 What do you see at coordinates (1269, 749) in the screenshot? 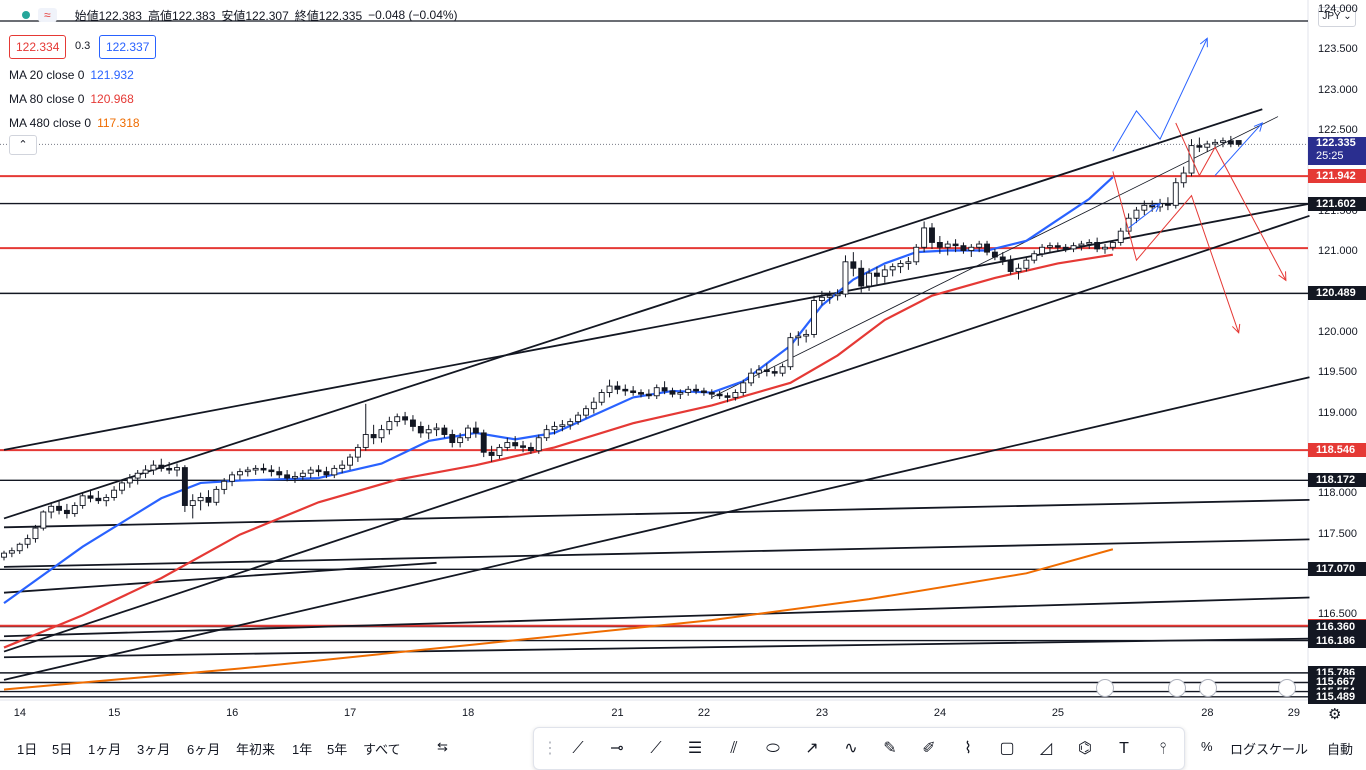
I see `log-scale-toggle: ログスケール` at bounding box center [1269, 749].